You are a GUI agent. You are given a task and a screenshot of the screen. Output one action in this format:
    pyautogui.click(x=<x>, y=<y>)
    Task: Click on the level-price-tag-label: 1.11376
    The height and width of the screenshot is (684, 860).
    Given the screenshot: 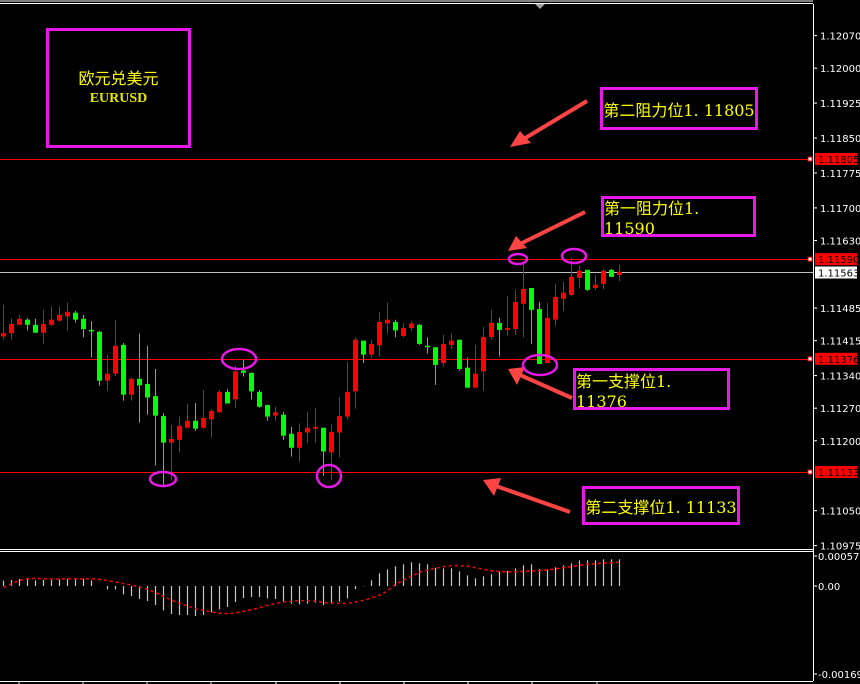 What is the action you would take?
    pyautogui.click(x=838, y=360)
    